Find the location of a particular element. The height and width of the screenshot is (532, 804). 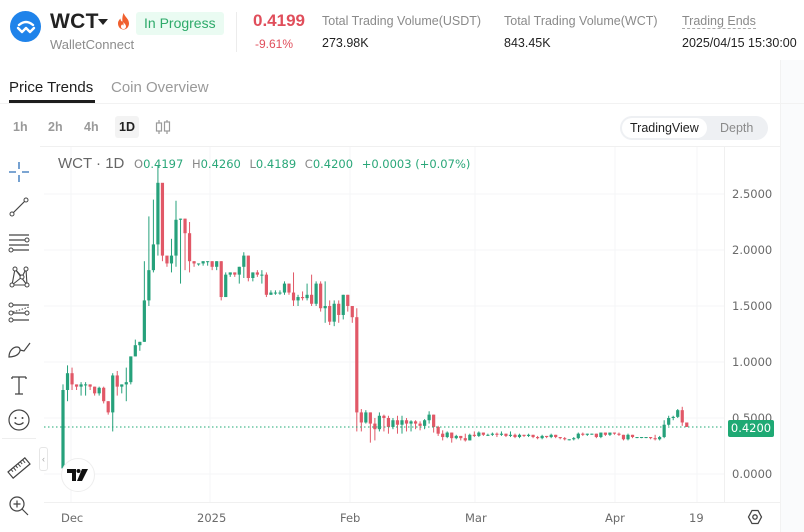

crosshair-icon is located at coordinates (19, 172).